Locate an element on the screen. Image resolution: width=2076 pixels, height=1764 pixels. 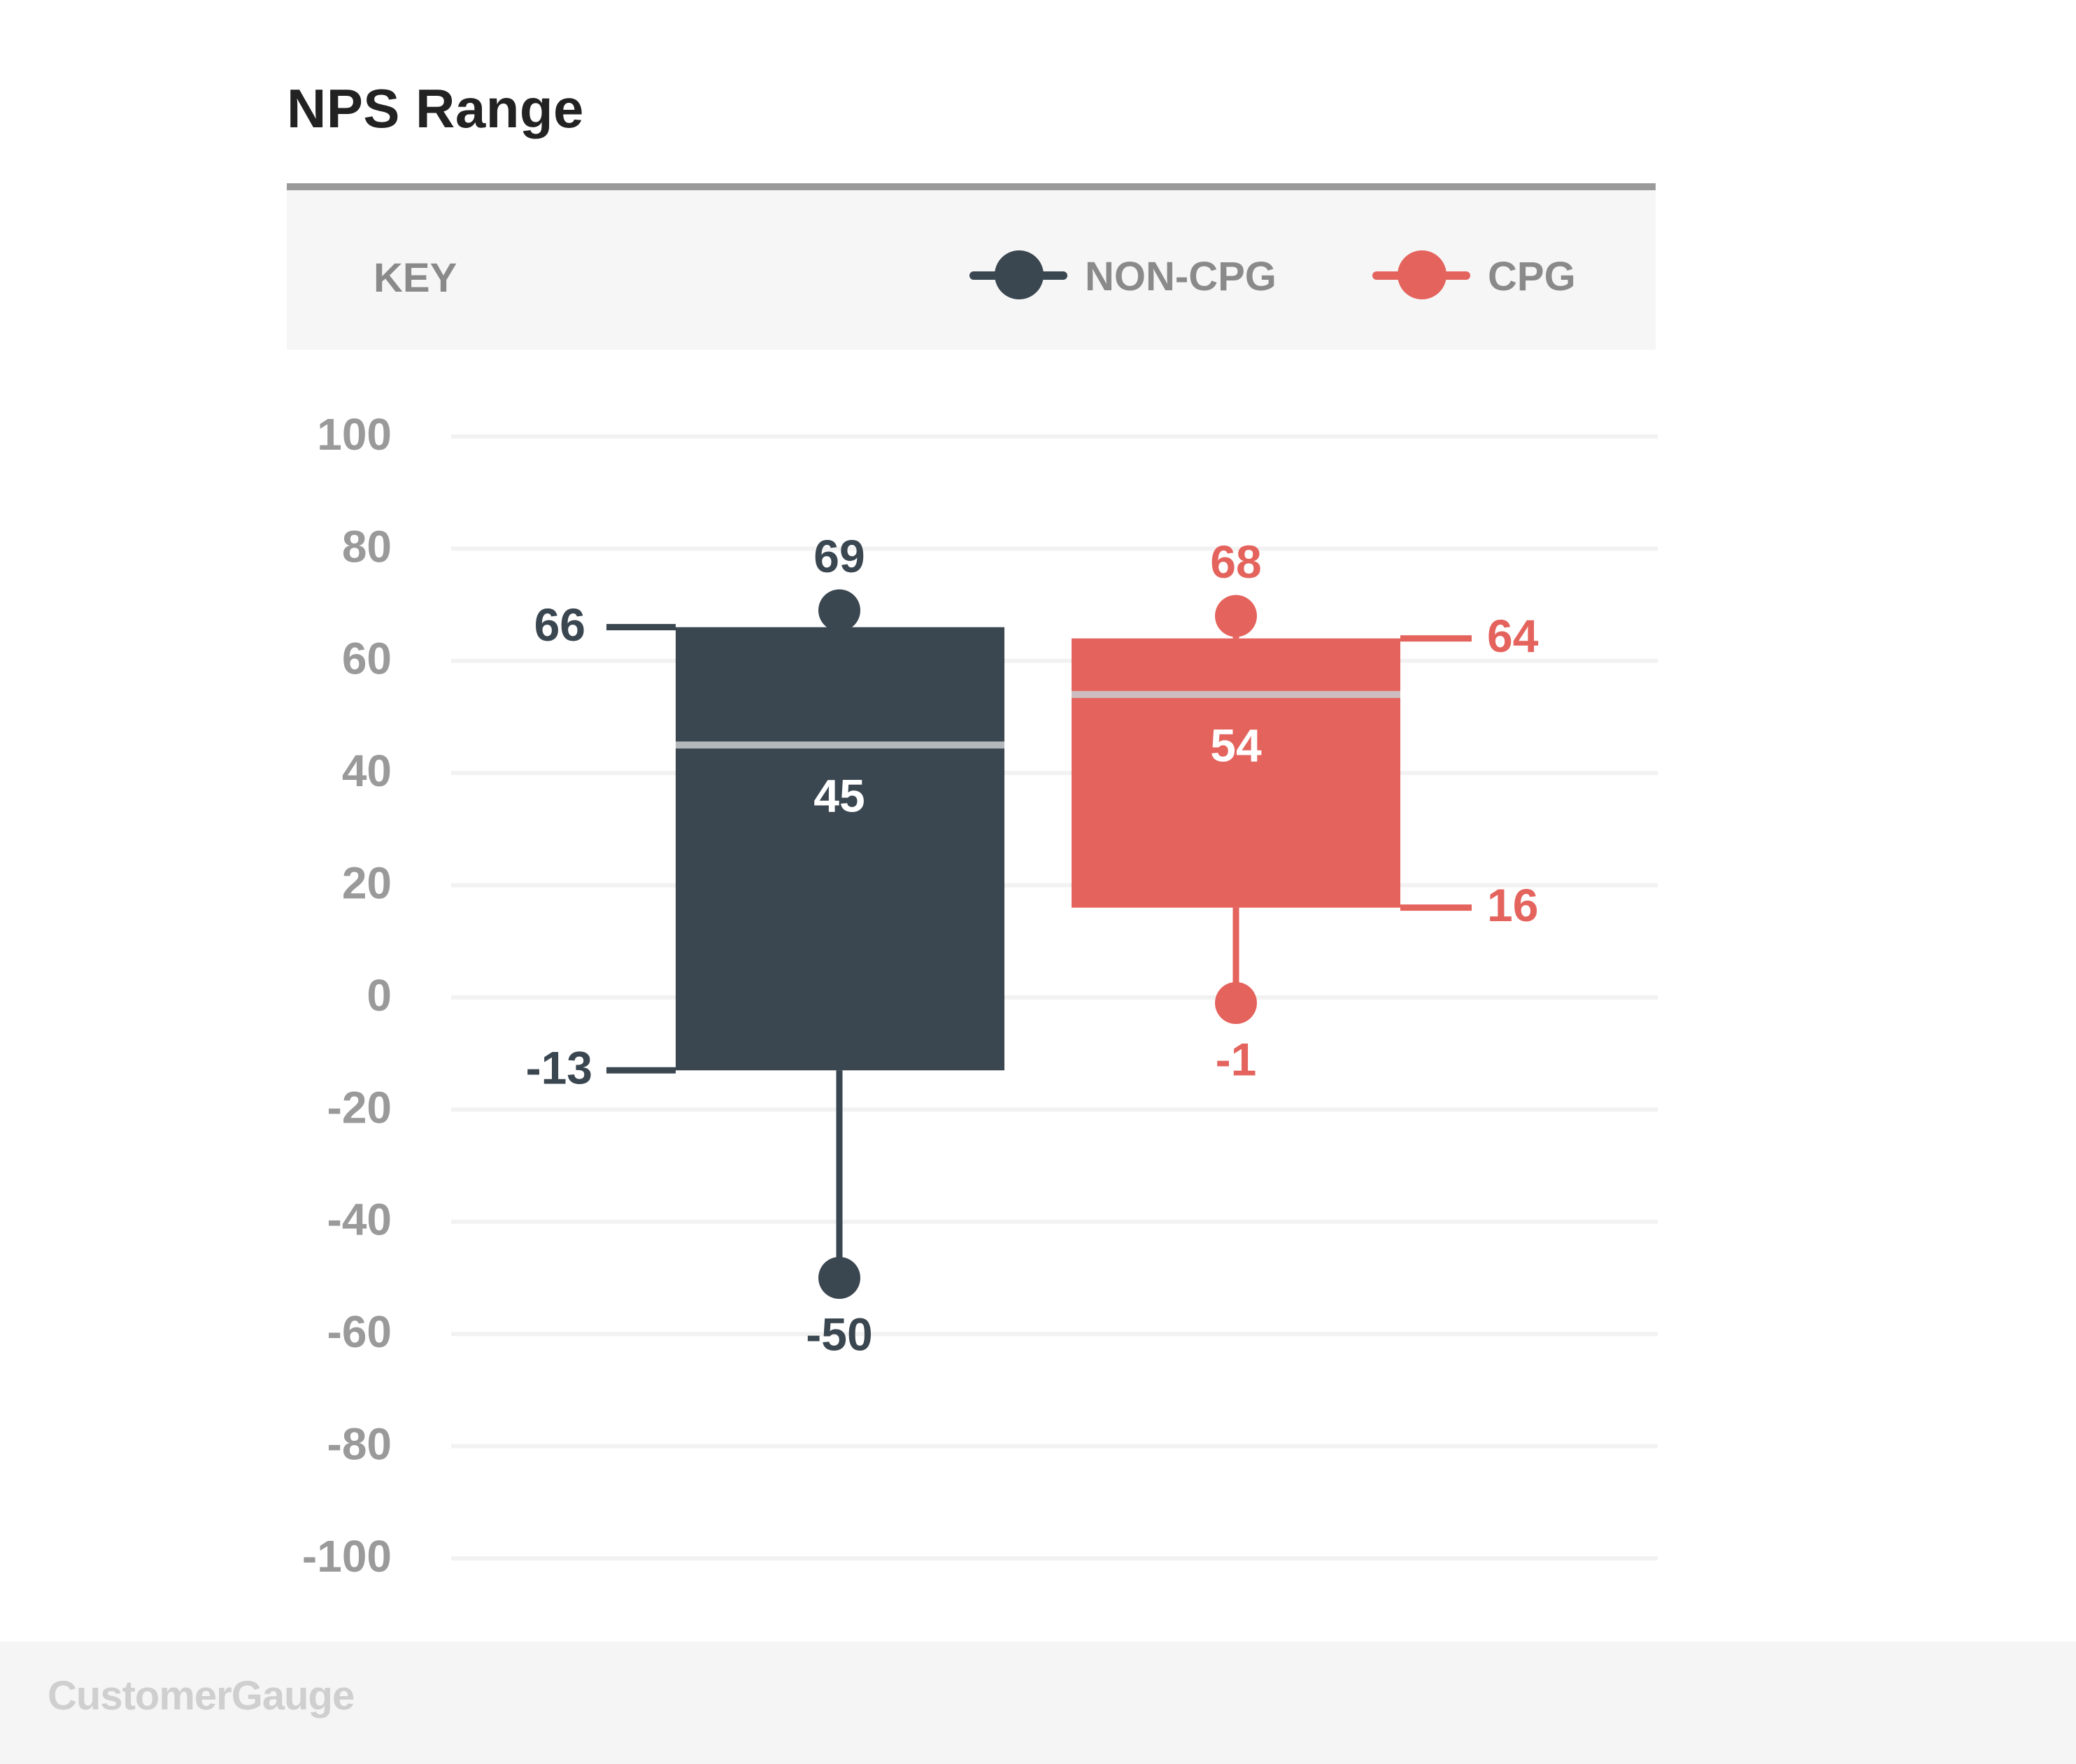
y-tick-label: 60 is located at coordinates (367, 659).